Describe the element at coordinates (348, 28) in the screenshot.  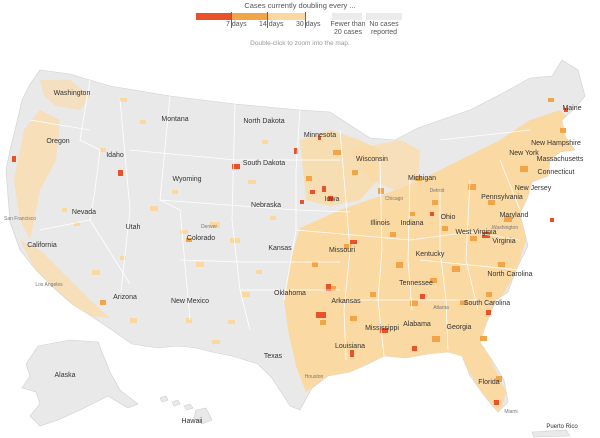
I see `legend-label-fewer-than-20: Fewer than 20 cases` at that location.